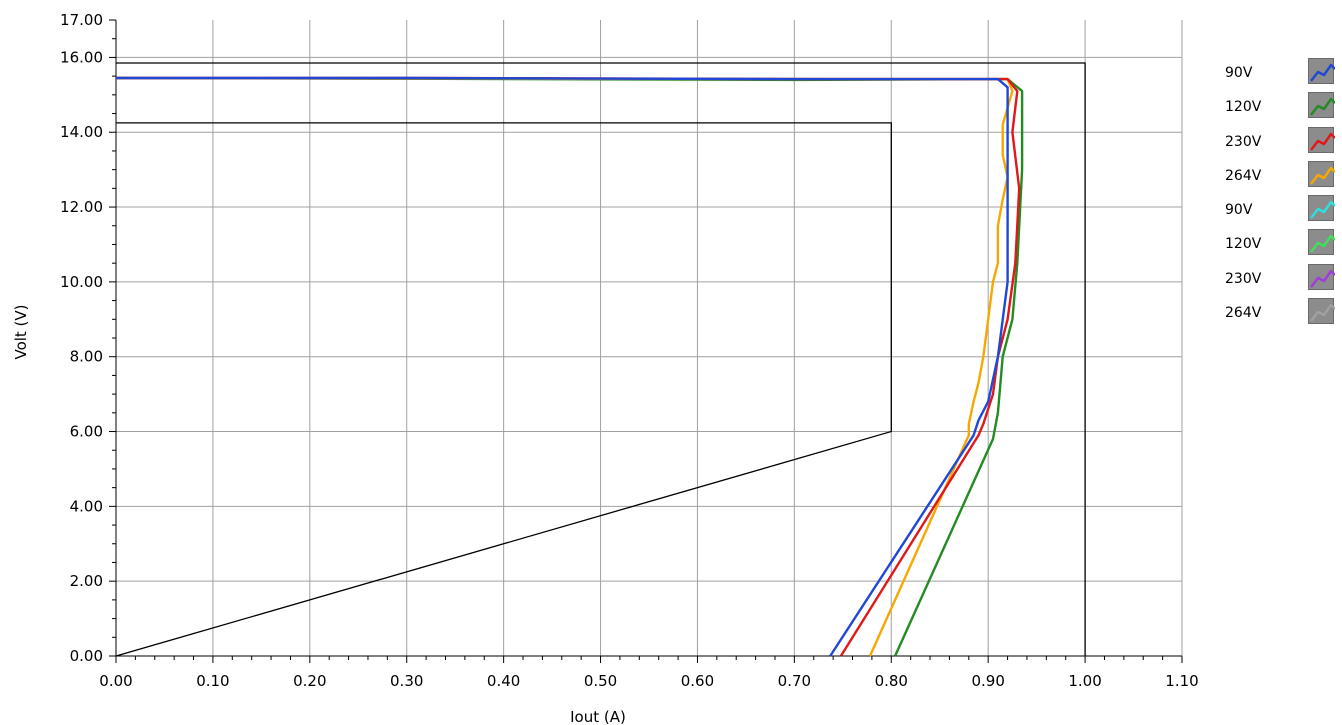  I want to click on x-tick-label: 0.40, so click(503, 681).